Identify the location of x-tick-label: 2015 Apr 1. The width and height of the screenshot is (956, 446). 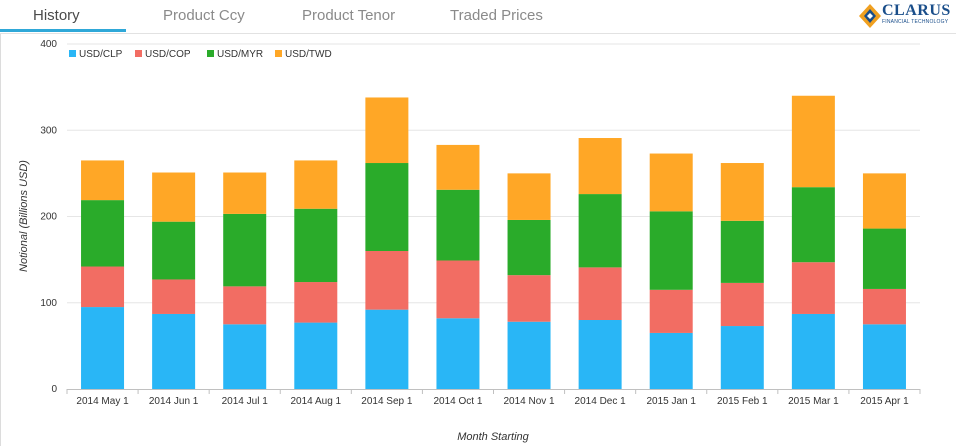
(884, 401).